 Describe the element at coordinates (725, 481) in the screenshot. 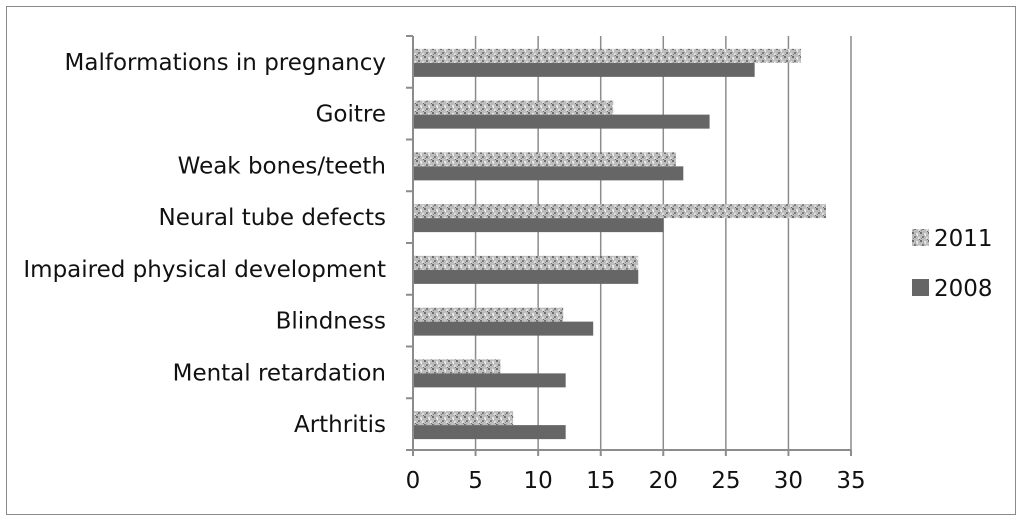

I see `x-tick-label: 25` at that location.